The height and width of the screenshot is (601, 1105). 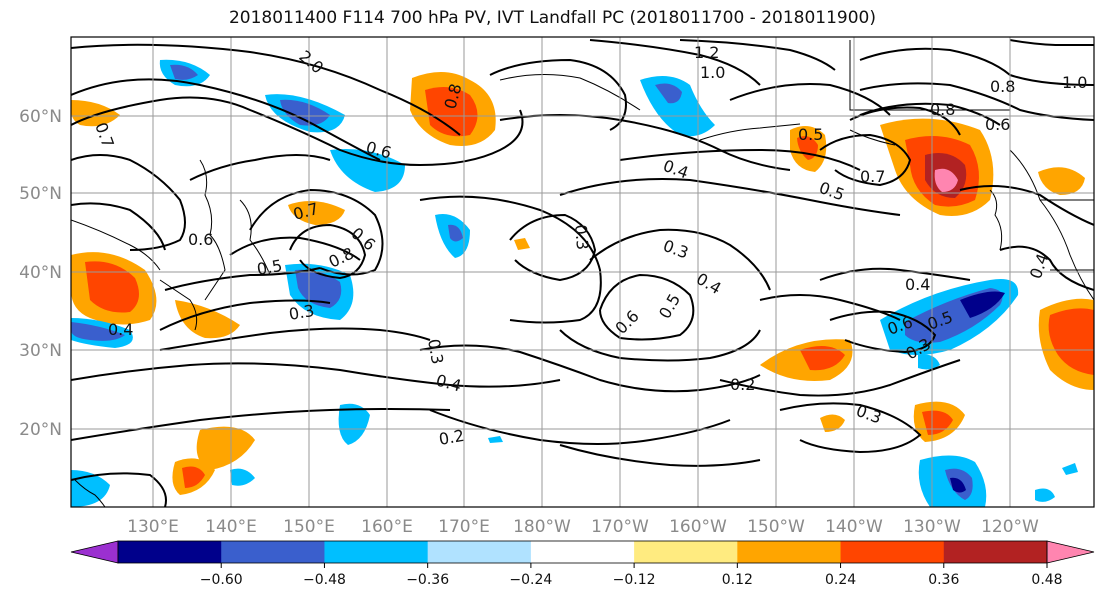 I want to click on lat-label: 60°N, so click(x=40, y=117).